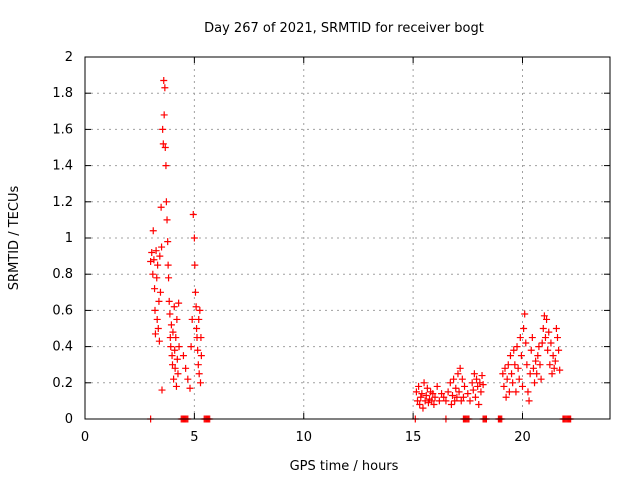  Describe the element at coordinates (62, 93) in the screenshot. I see `y-tick-label: 1.8` at that location.